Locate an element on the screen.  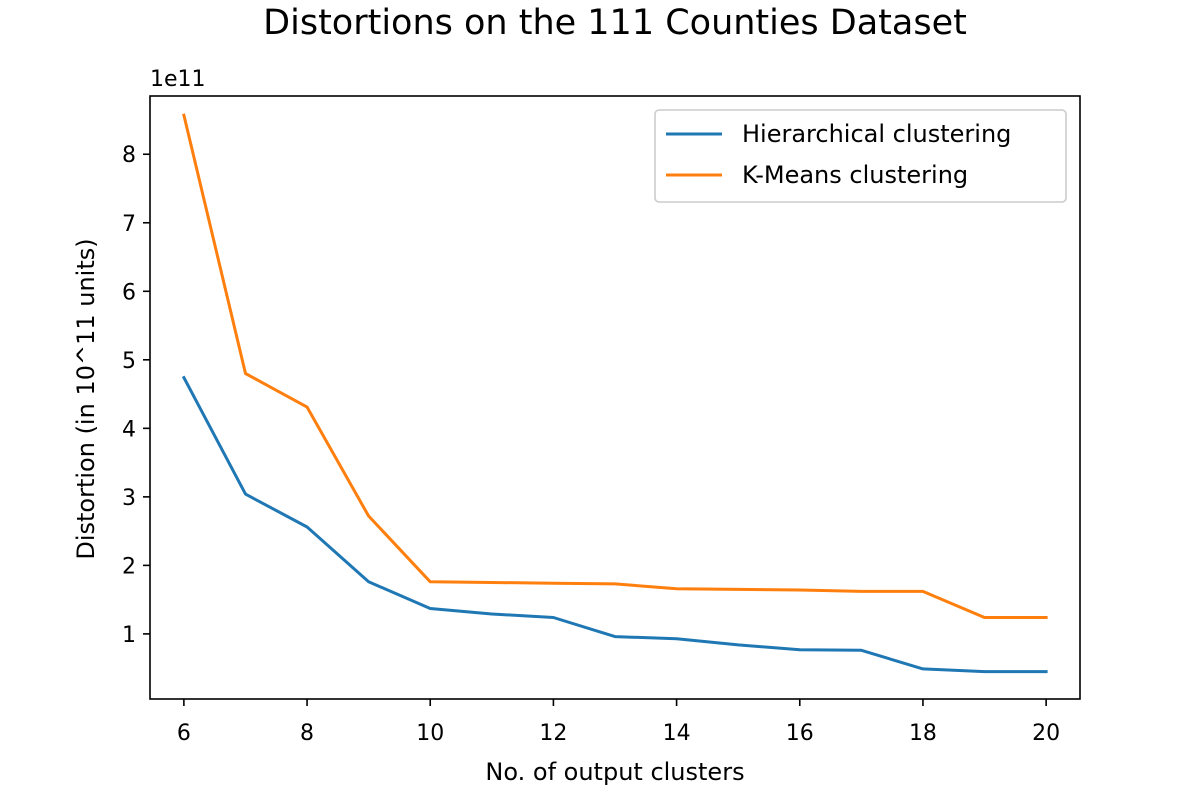
y-tick-label: 6 is located at coordinates (129, 292).